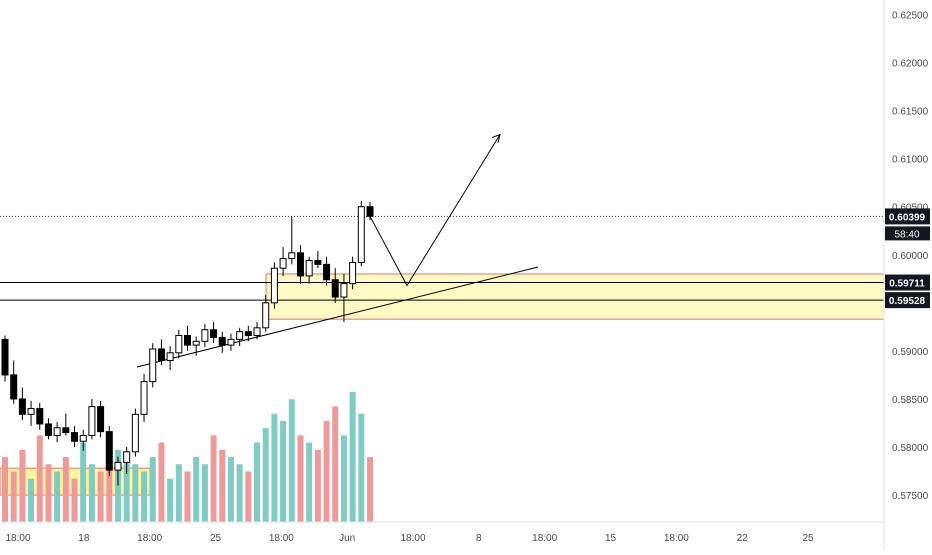 This screenshot has width=932, height=555. Describe the element at coordinates (910, 208) in the screenshot. I see `price-tick-label: 0.60500` at that location.